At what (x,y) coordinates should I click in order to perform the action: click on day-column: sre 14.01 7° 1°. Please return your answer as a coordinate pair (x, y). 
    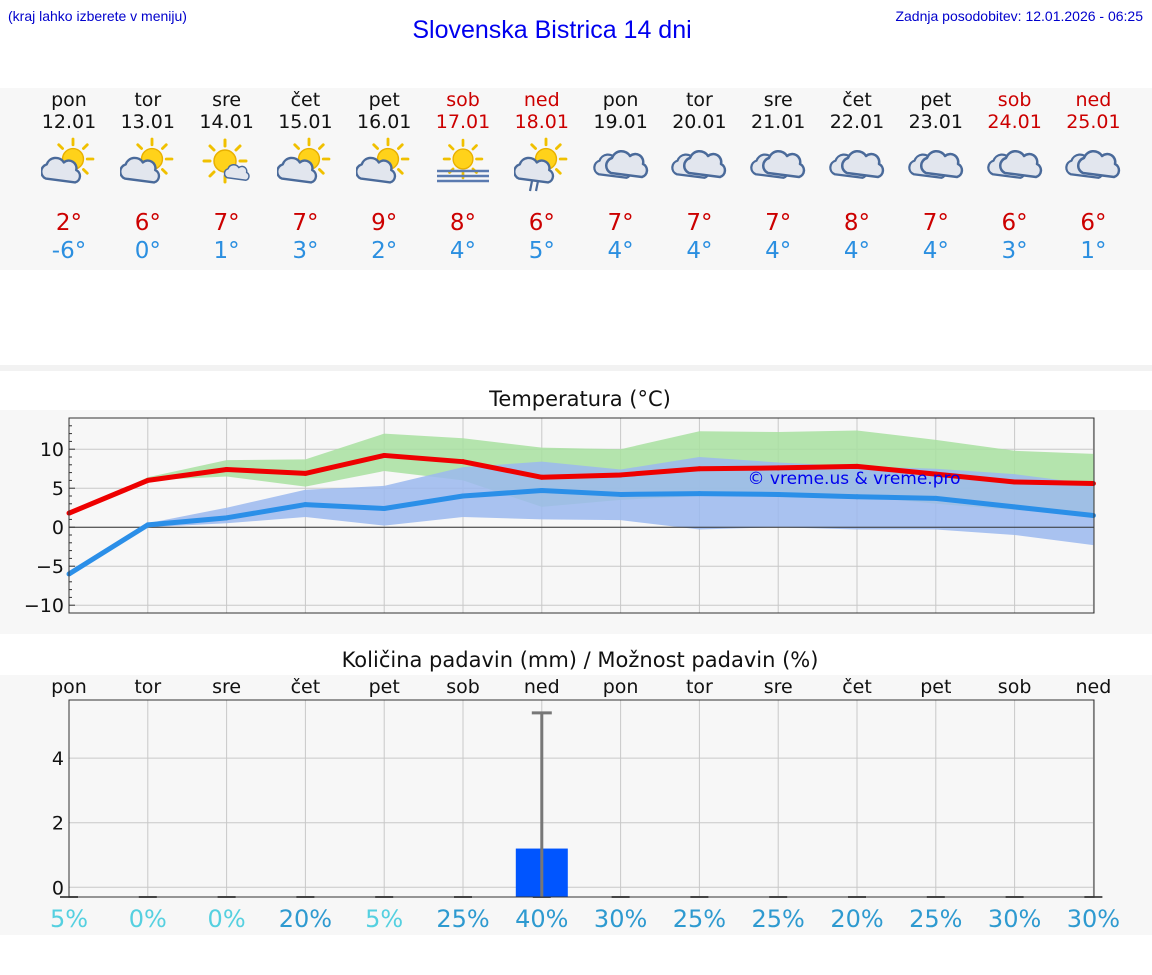
    Looking at the image, I should click on (227, 177).